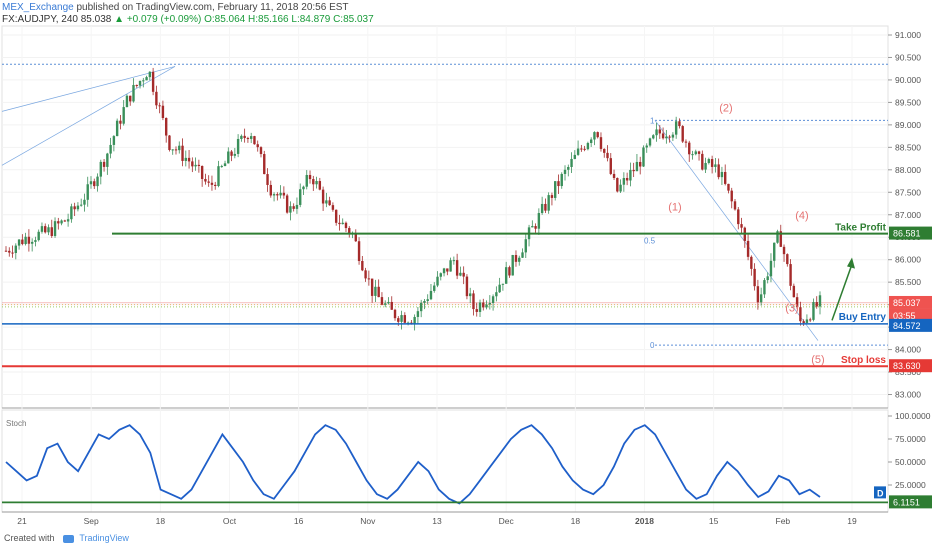  What do you see at coordinates (907, 303) in the screenshot?
I see `last-price-tag: 85.037` at bounding box center [907, 303].